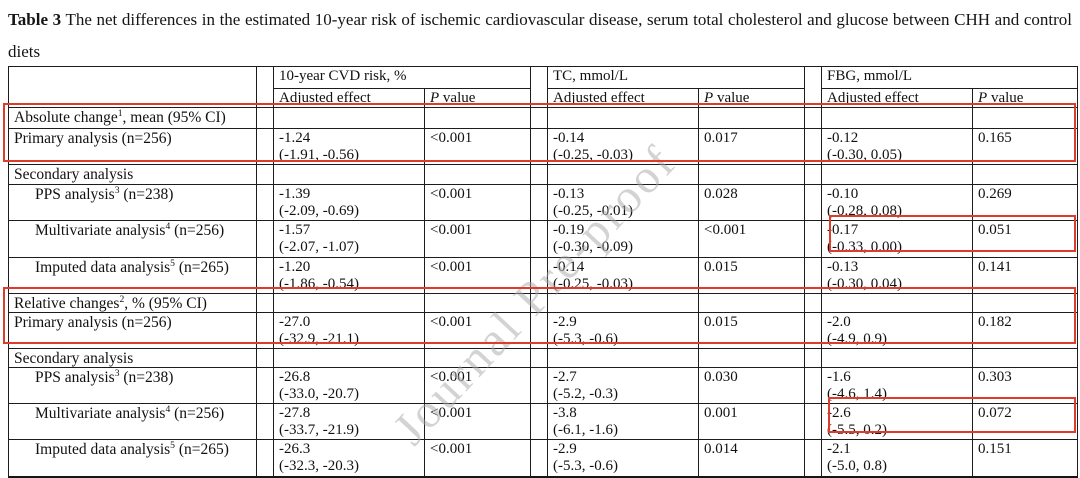 Image resolution: width=1080 pixels, height=478 pixels. What do you see at coordinates (402, 77) in the screenshot?
I see `group-header-cvd: 10-year CVD risk, %` at bounding box center [402, 77].